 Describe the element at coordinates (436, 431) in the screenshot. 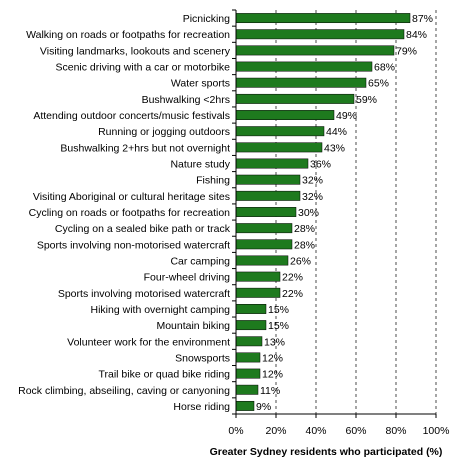

I see `x-tick-label: 100%` at that location.